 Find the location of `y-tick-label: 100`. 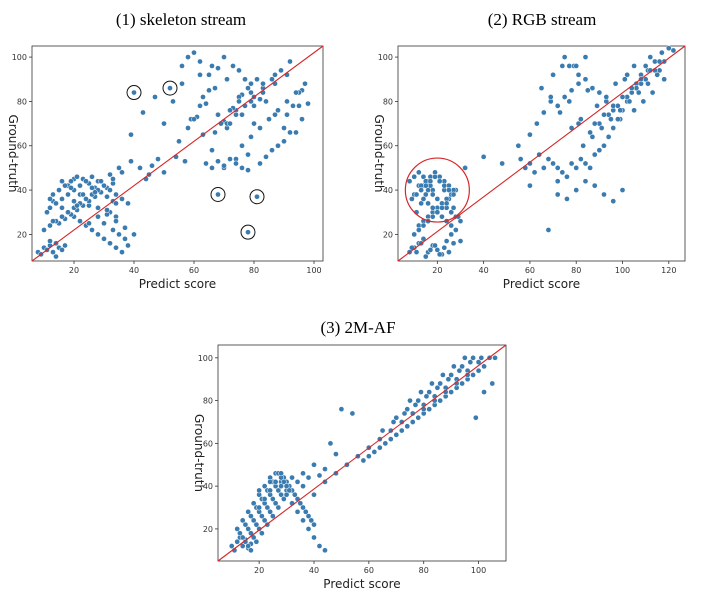

y-tick-label: 100 is located at coordinates (205, 358).